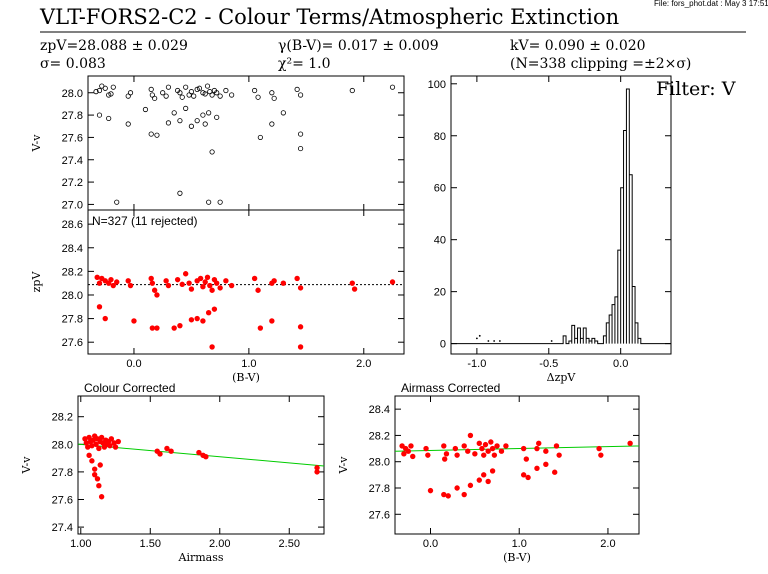  I want to click on x-axis-label: (B-V), so click(517, 557).